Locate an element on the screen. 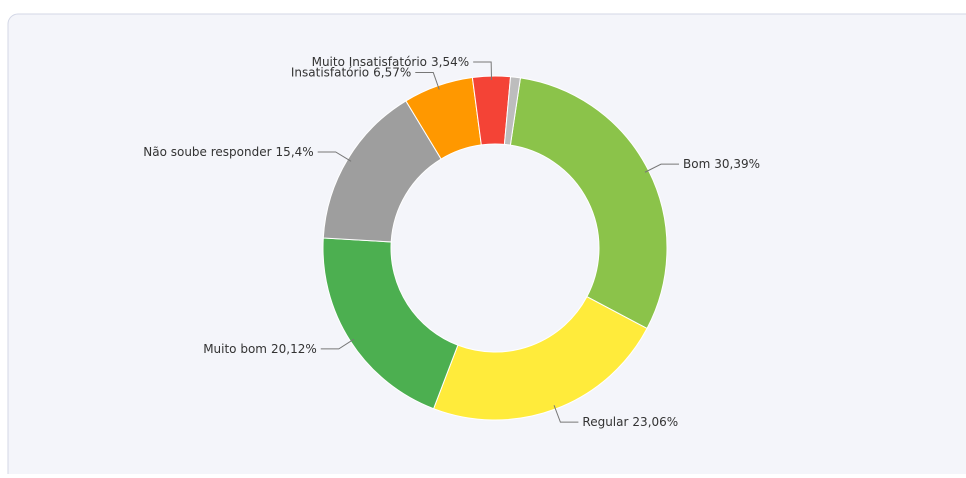  slice-value: 6,57% is located at coordinates (392, 72).